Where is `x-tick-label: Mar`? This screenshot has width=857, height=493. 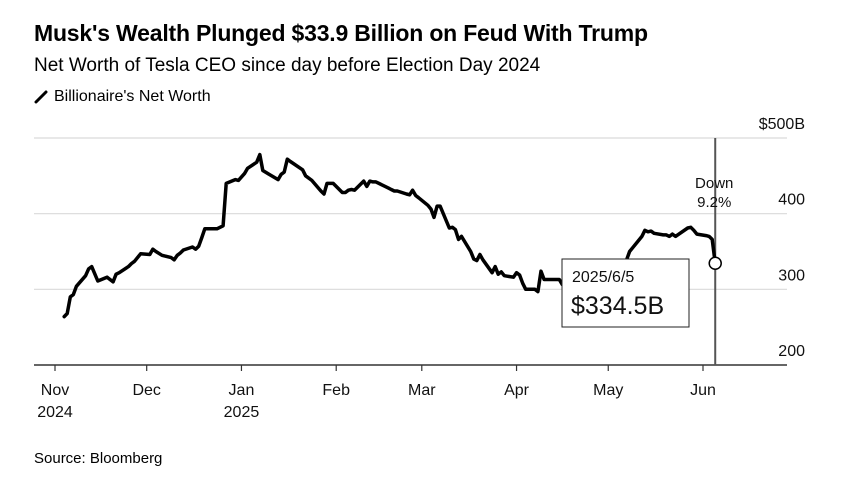 x-tick-label: Mar is located at coordinates (422, 390).